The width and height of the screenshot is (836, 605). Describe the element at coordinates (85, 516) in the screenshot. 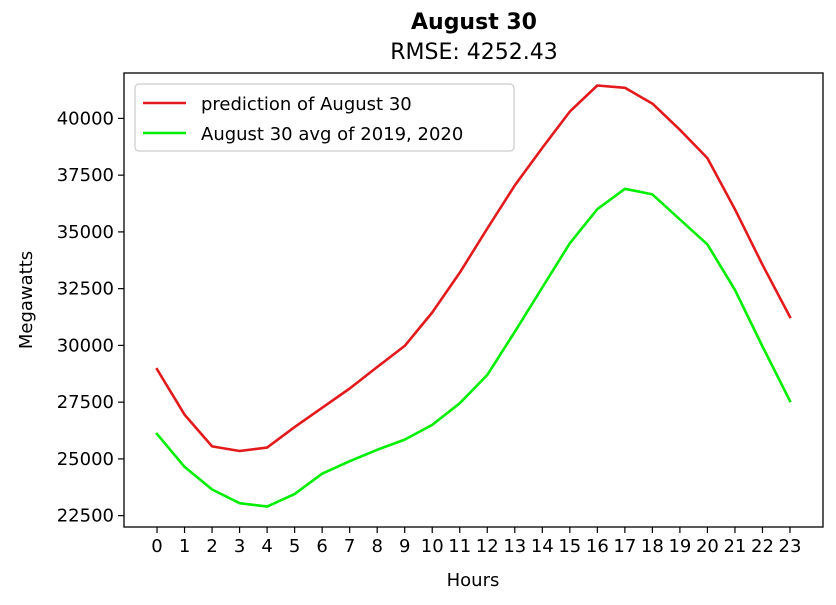

I see `y-tick-label: 22500` at that location.